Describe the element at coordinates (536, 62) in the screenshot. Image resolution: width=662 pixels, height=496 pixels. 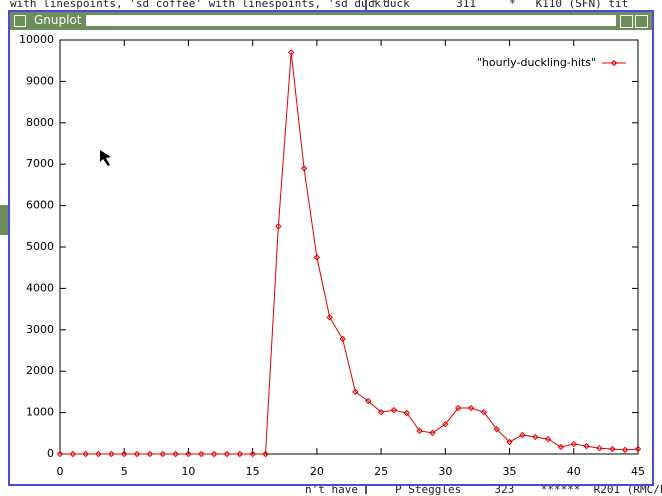
I see `legend-label: "hourly-duckling-hits"` at that location.